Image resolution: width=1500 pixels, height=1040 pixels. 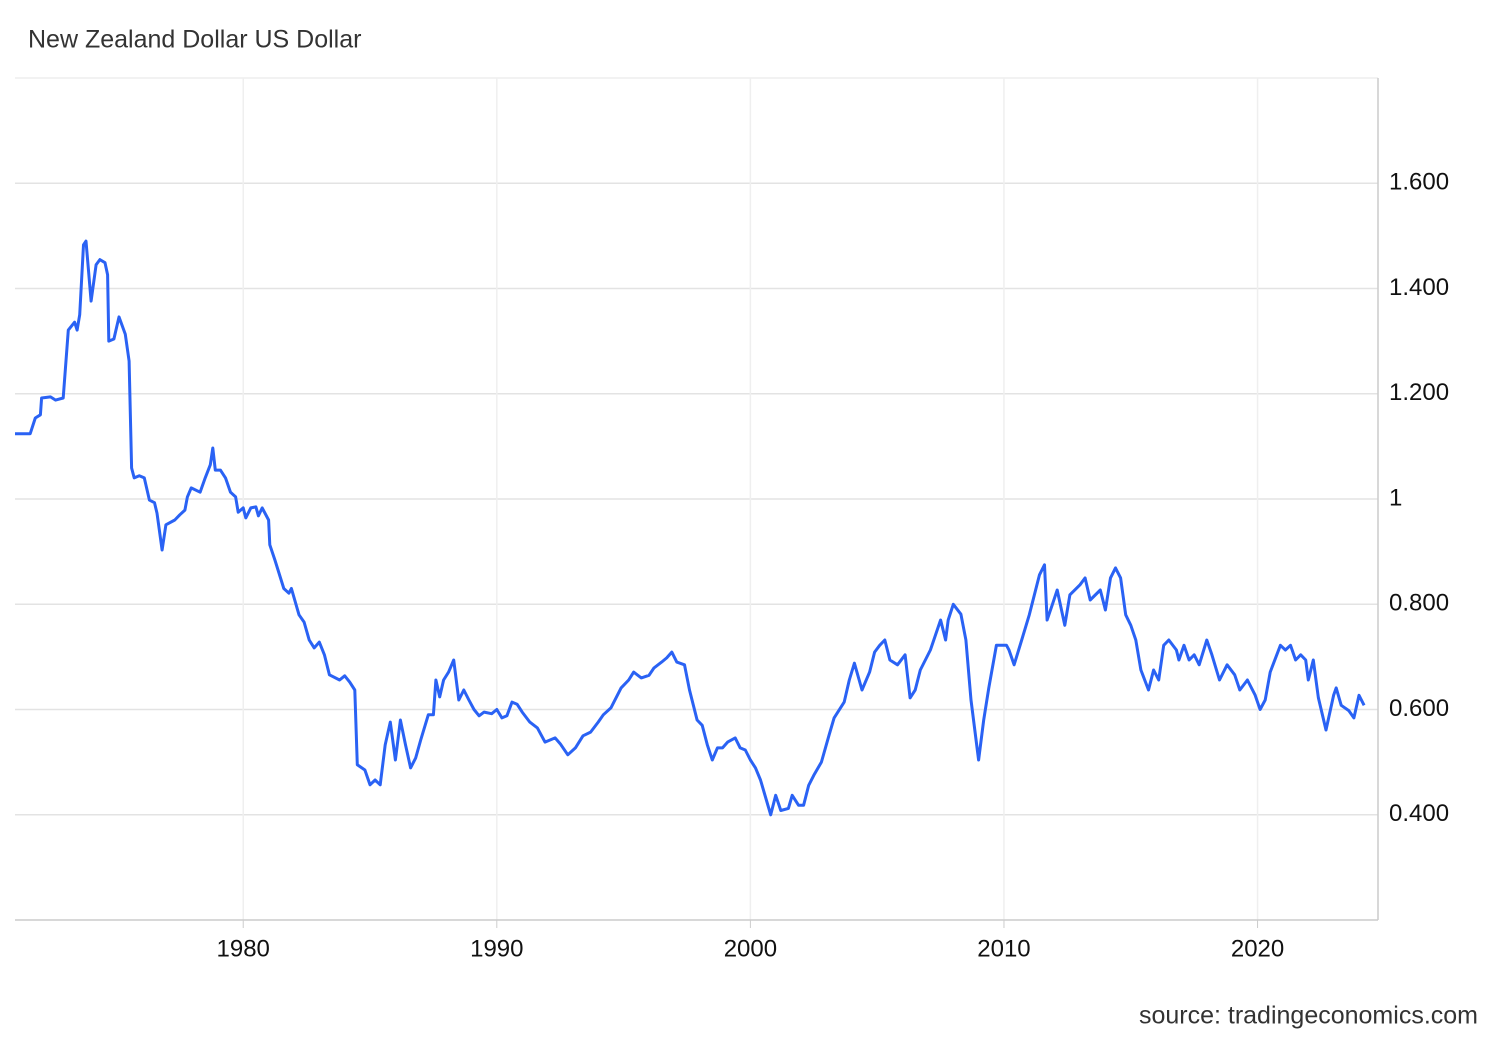 What do you see at coordinates (496, 948) in the screenshot?
I see `x-tick-label: 1990` at bounding box center [496, 948].